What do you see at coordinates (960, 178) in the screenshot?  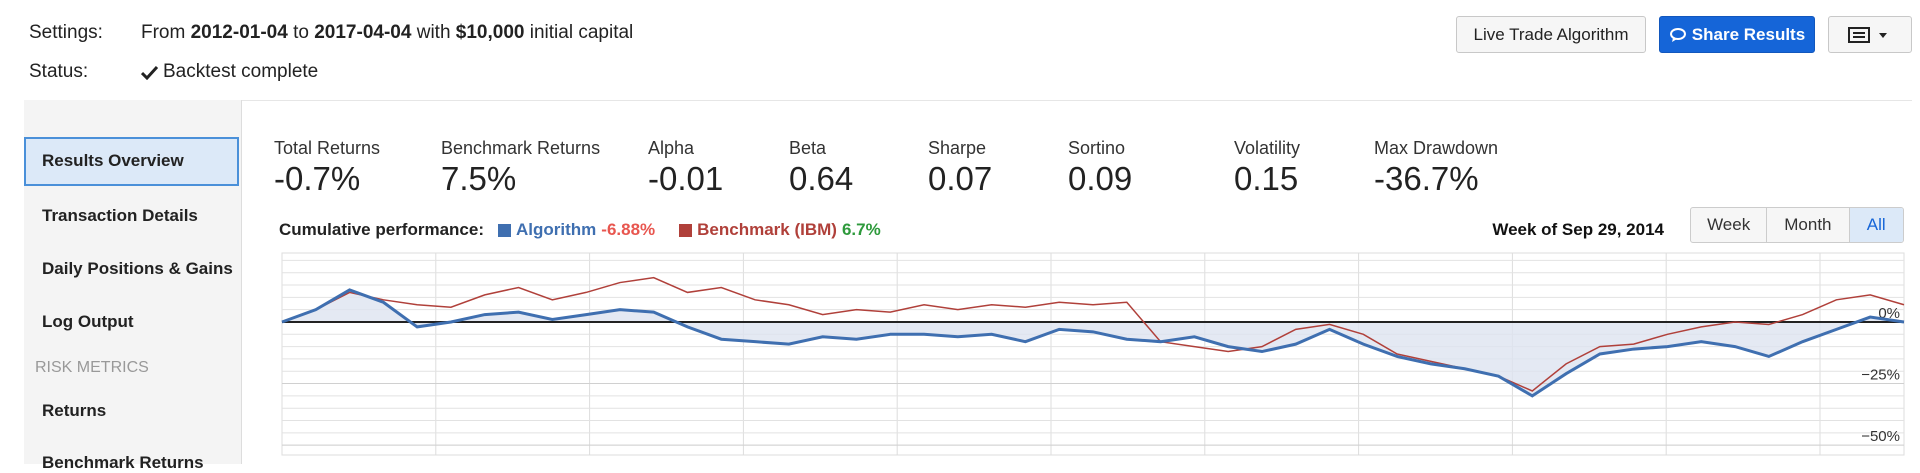 I see `metric-value: 0.07` at bounding box center [960, 178].